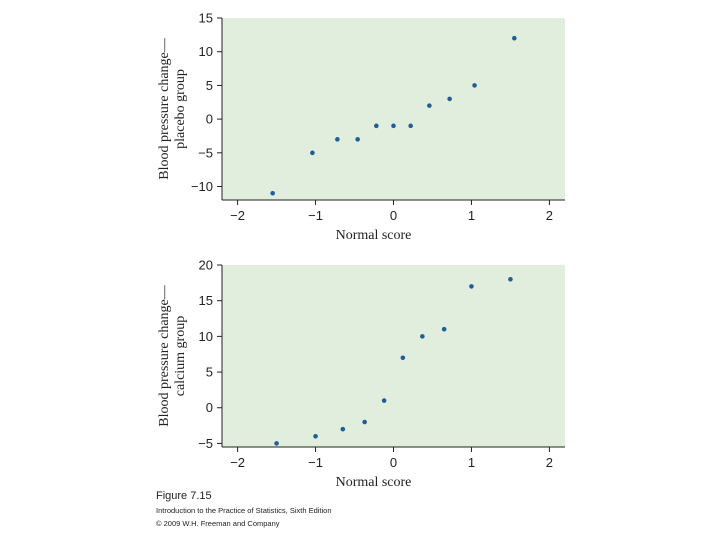 The width and height of the screenshot is (720, 540). Describe the element at coordinates (218, 523) in the screenshot. I see `copyright-notice: © 2009 W.H. Freeman and Company` at that location.